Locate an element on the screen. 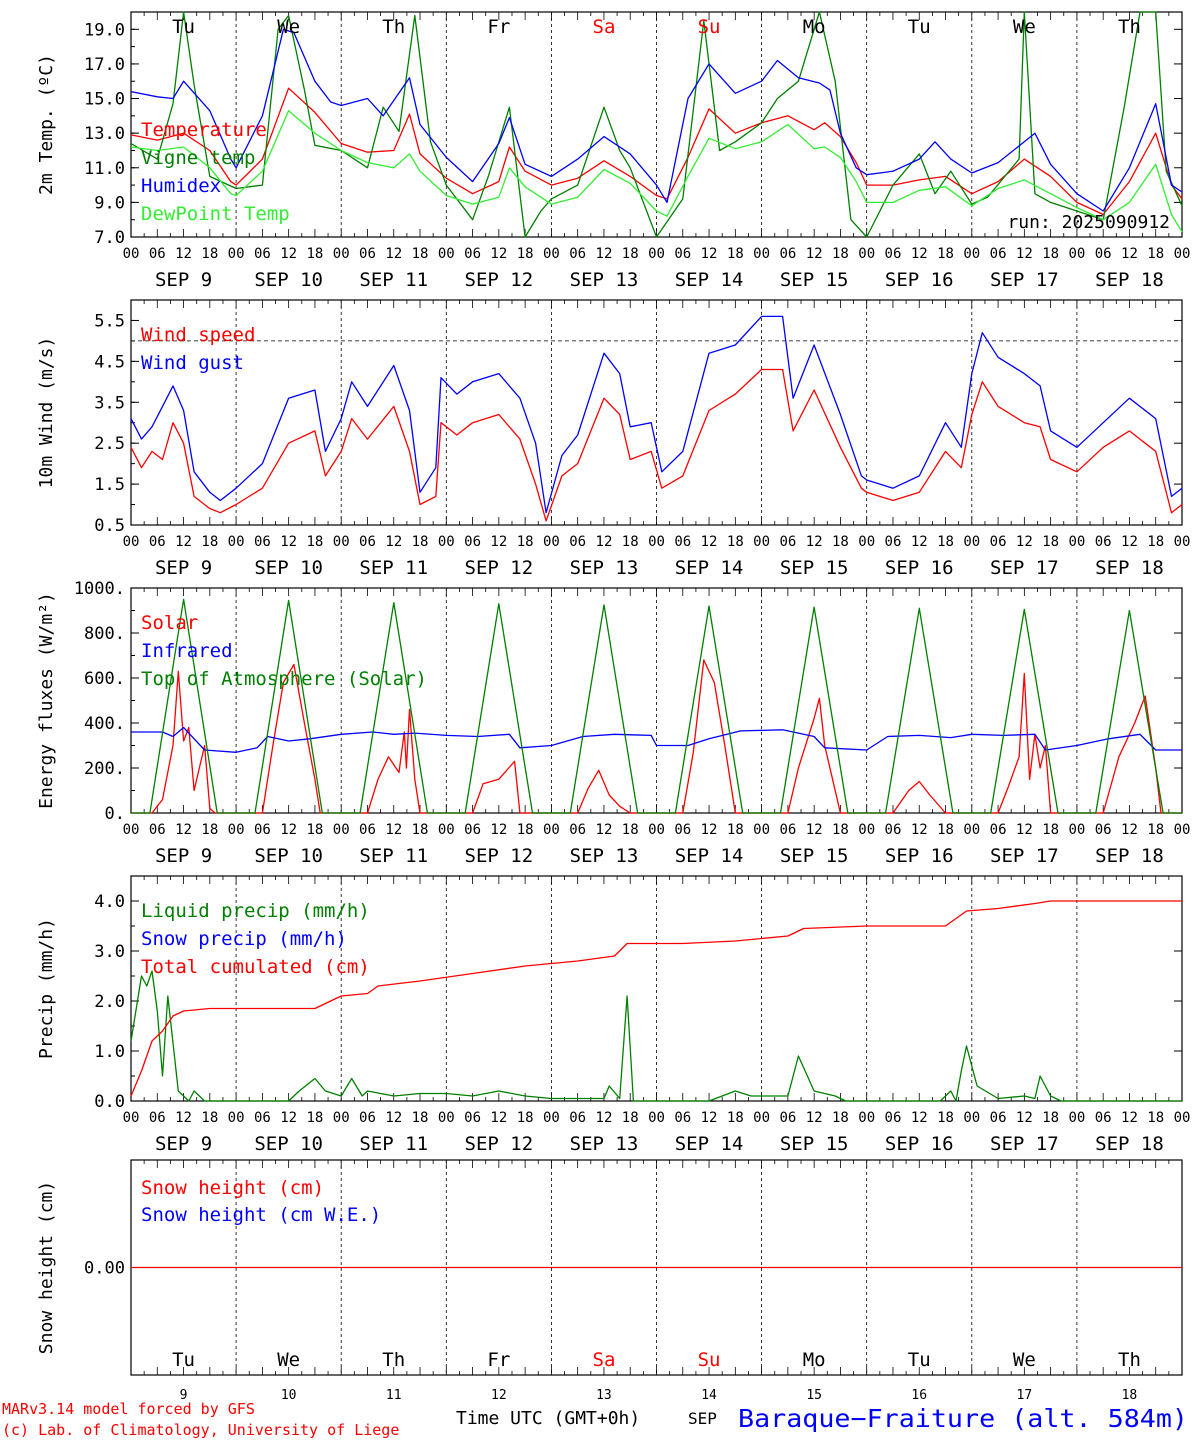 This screenshot has height=1440, width=1194. legend-entry: Infrared is located at coordinates (187, 651).